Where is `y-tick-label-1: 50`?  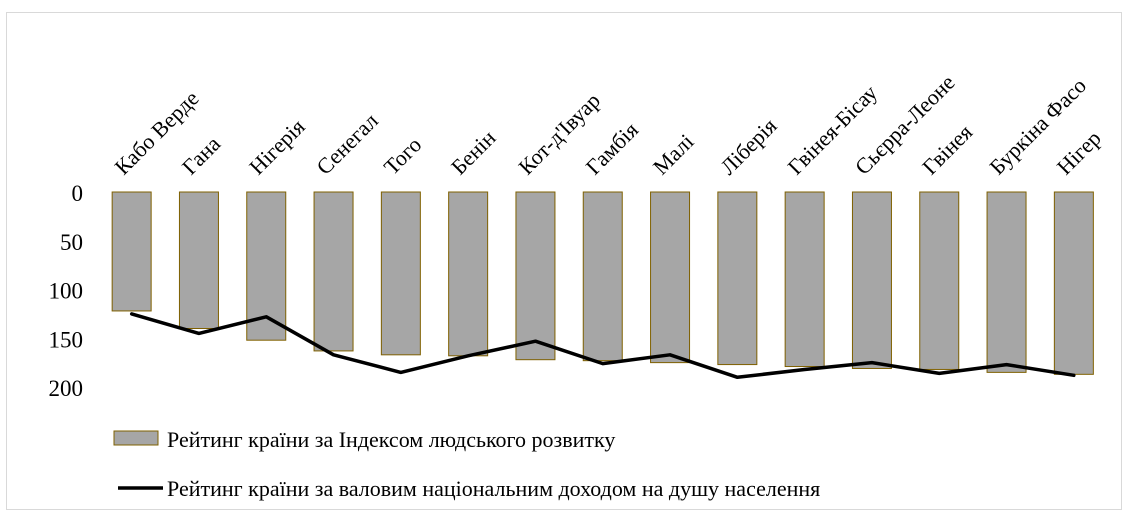 y-tick-label-1: 50 is located at coordinates (71, 242).